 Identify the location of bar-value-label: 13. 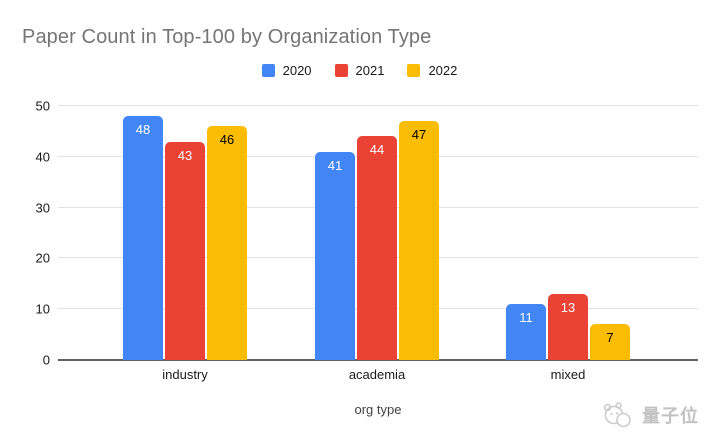
(568, 307).